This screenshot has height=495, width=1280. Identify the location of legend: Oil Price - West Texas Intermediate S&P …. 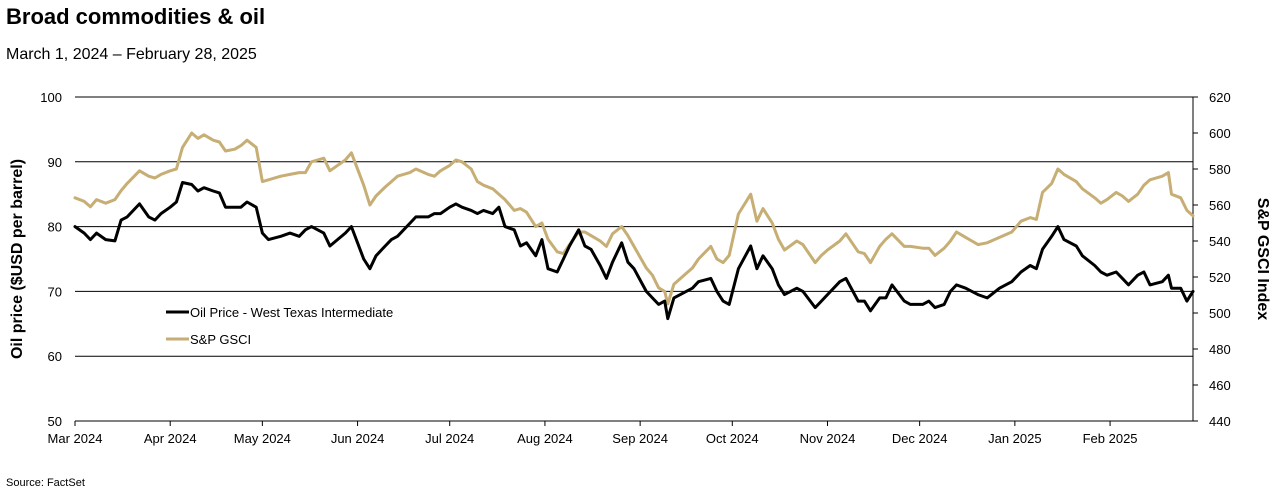
(279, 326).